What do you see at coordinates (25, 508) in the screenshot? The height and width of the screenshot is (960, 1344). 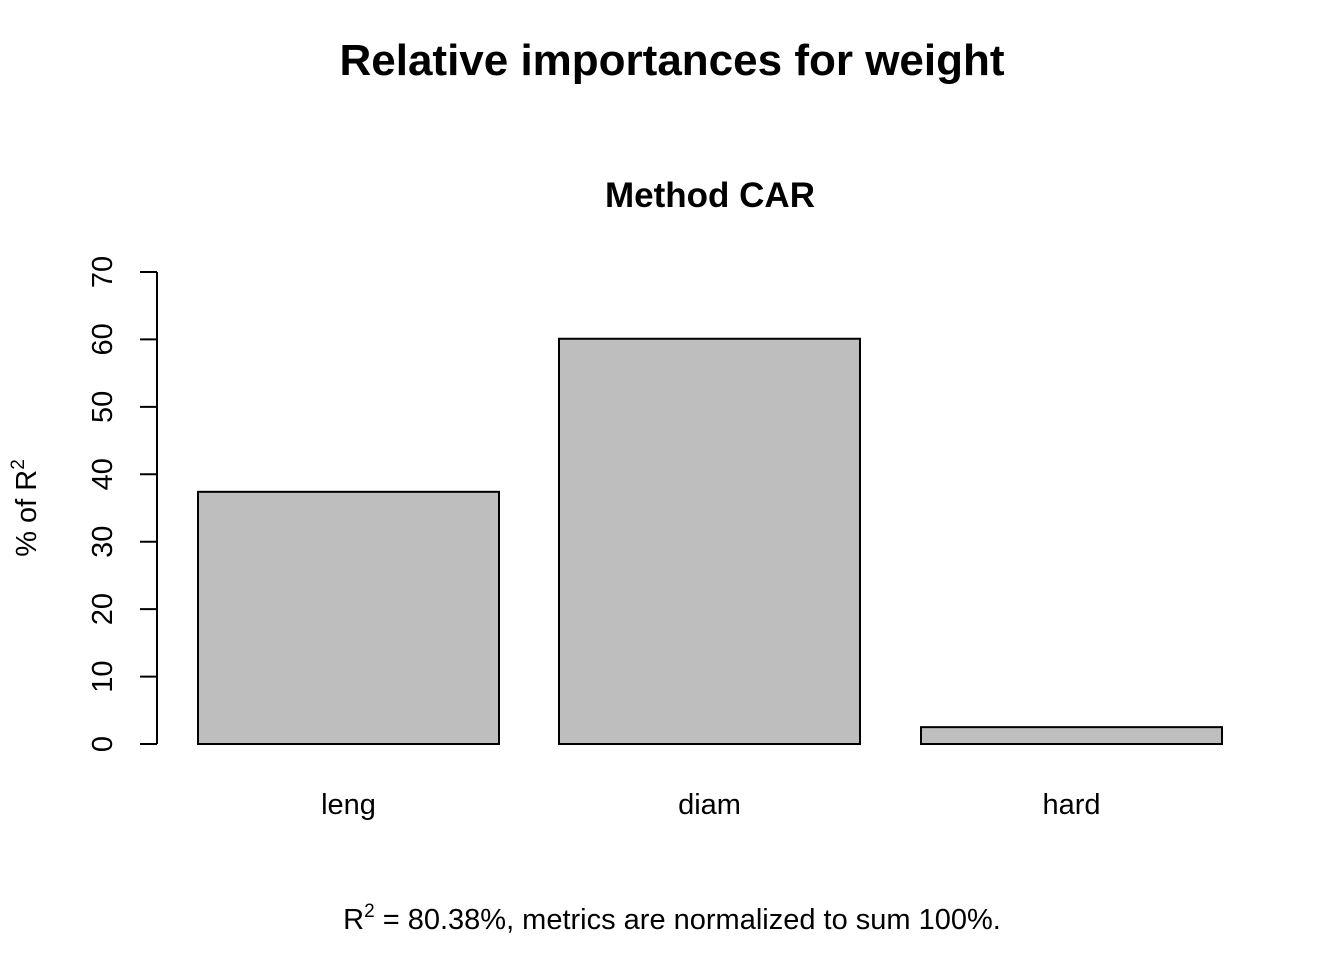 I see `y-axis-label: % of R2` at bounding box center [25, 508].